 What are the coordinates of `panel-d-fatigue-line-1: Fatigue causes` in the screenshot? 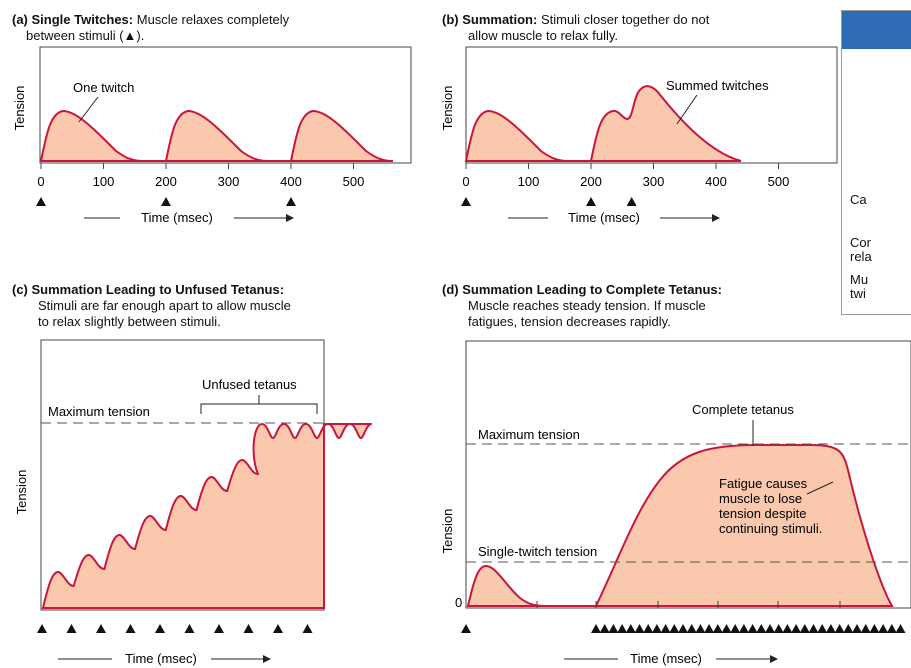 It's located at (763, 483).